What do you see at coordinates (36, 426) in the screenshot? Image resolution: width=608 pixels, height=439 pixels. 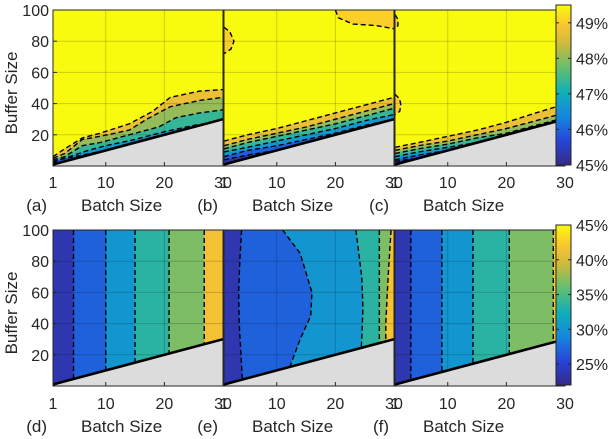 I see `panel-label: (d)` at bounding box center [36, 426].